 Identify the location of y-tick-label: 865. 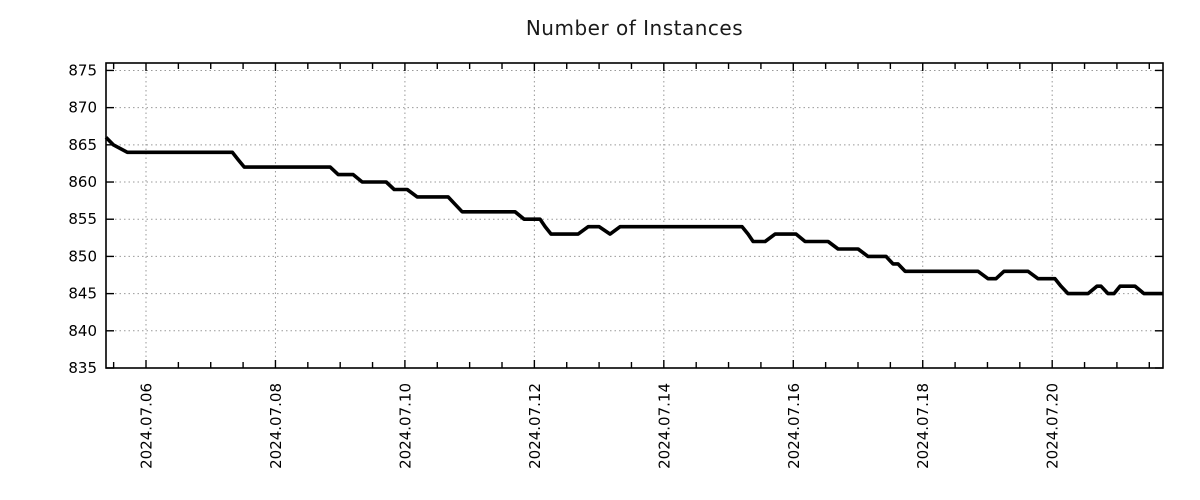
(82, 145).